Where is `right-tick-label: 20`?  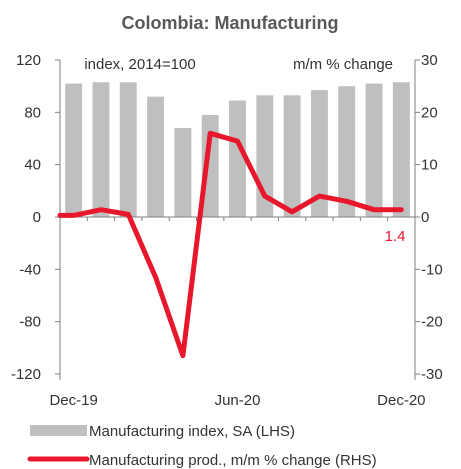 right-tick-label: 20 is located at coordinates (429, 112).